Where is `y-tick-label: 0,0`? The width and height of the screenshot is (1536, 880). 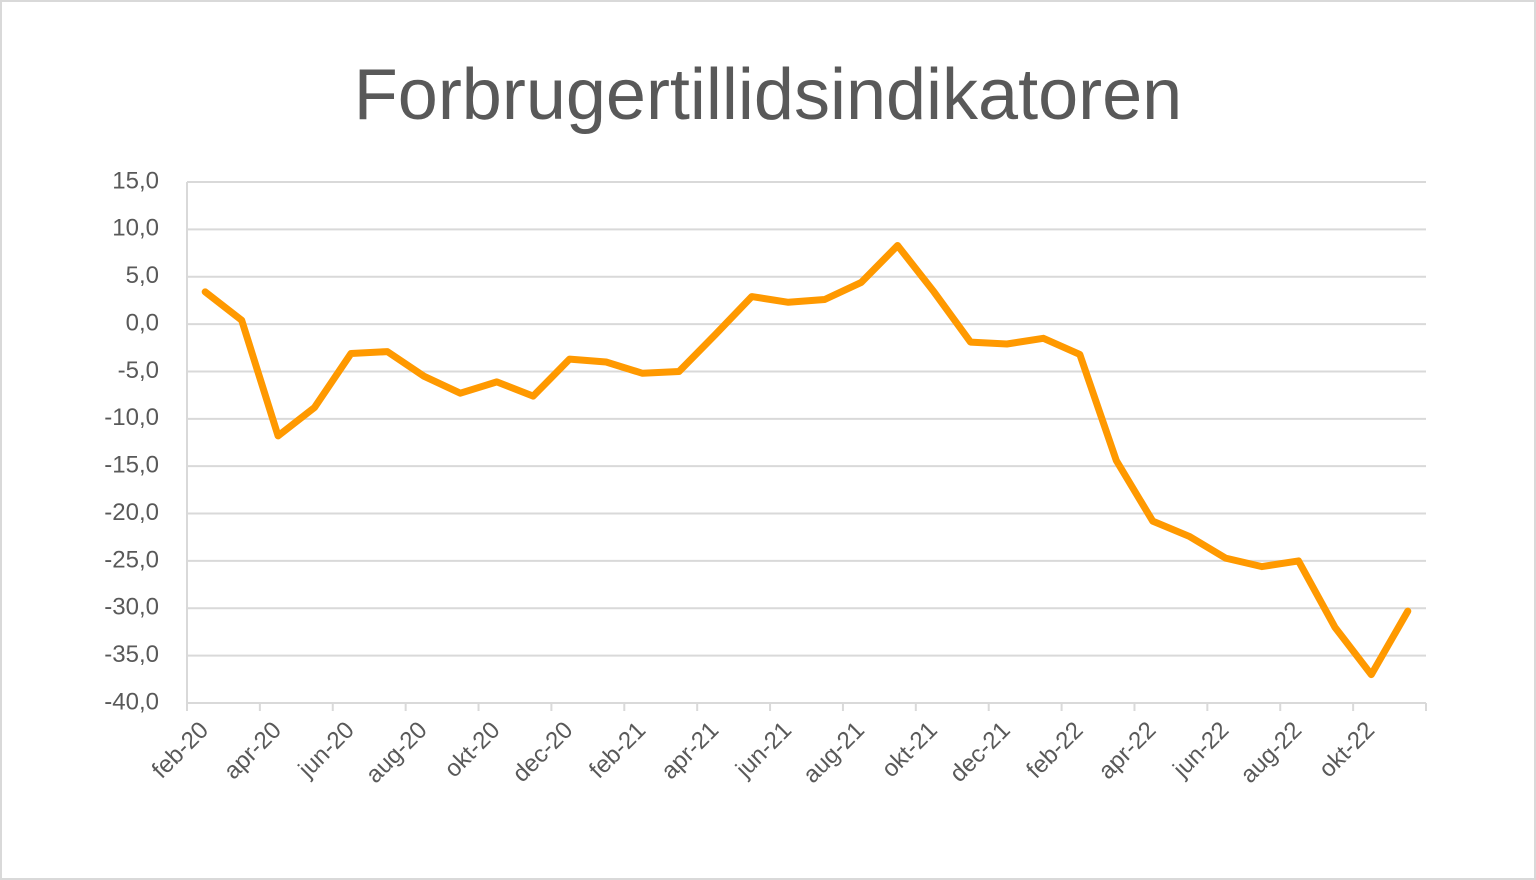 y-tick-label: 0,0 is located at coordinates (142, 322).